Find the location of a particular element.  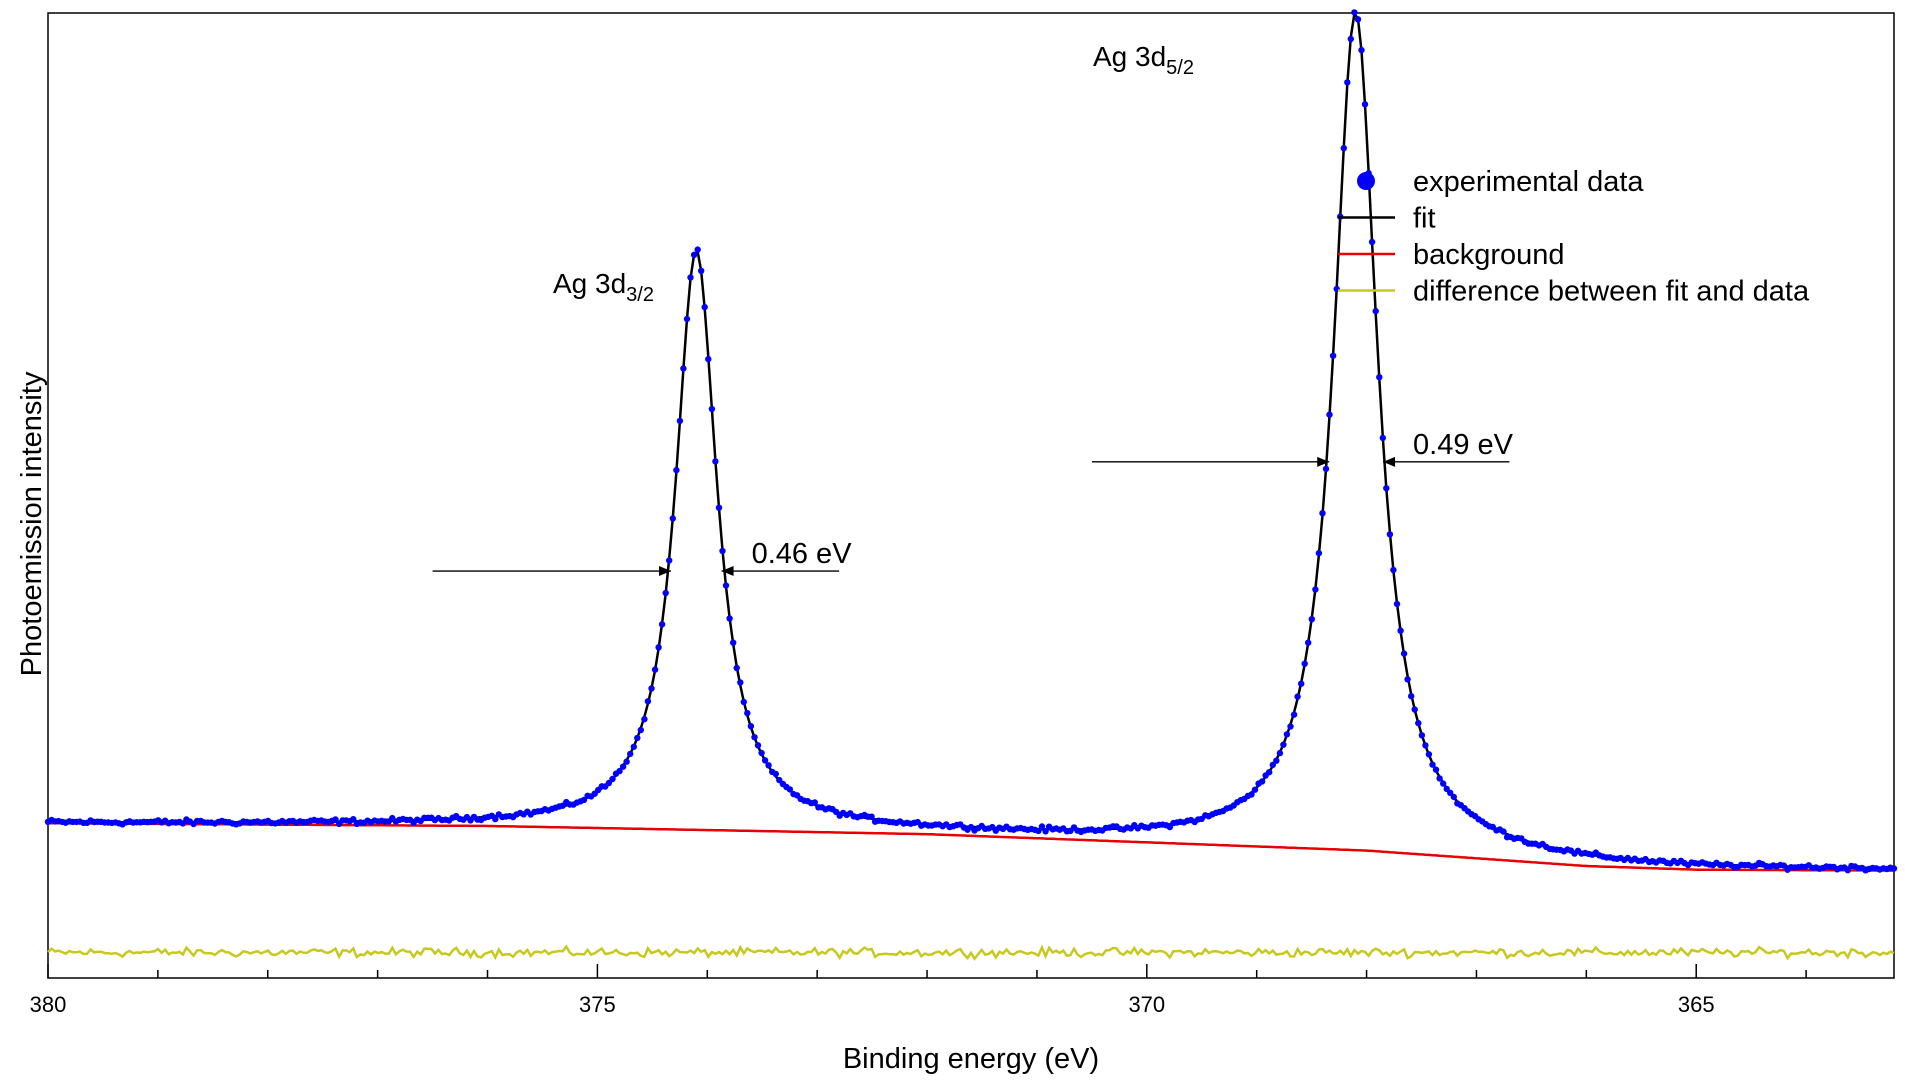

legend-marker-experimental is located at coordinates (1366, 181).